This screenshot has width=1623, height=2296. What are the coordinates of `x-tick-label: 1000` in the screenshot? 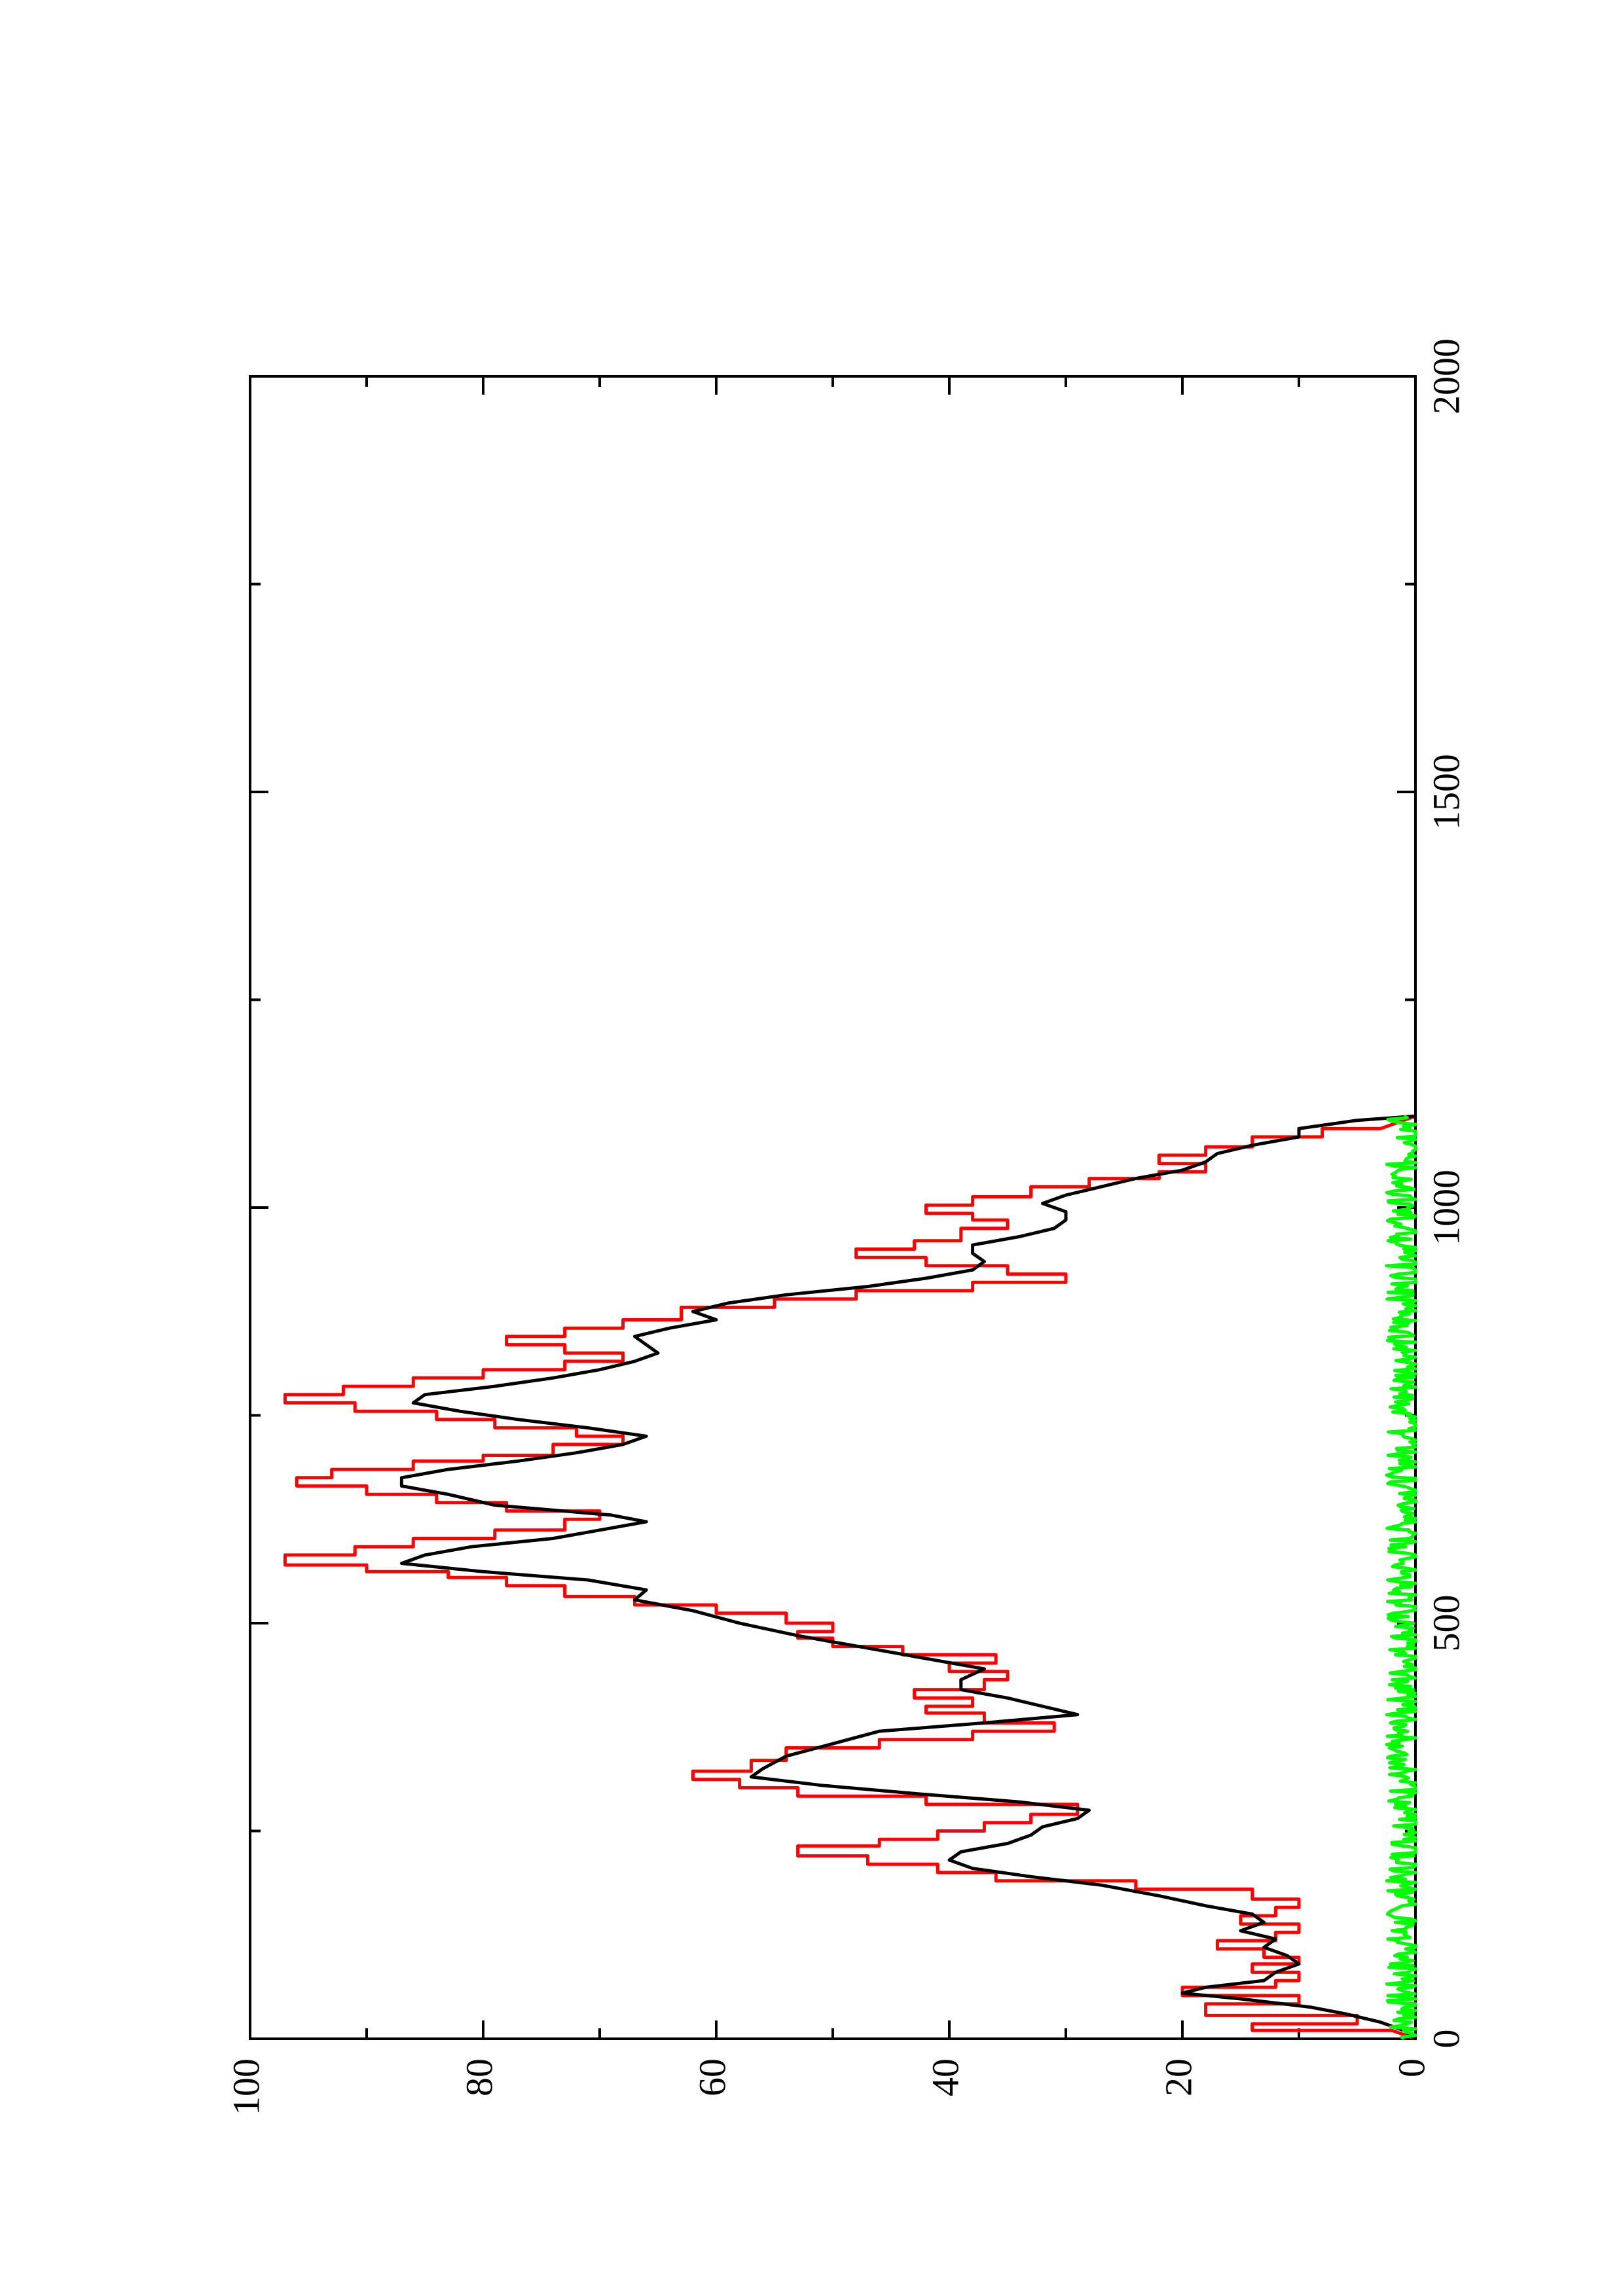 It's located at (1446, 1208).